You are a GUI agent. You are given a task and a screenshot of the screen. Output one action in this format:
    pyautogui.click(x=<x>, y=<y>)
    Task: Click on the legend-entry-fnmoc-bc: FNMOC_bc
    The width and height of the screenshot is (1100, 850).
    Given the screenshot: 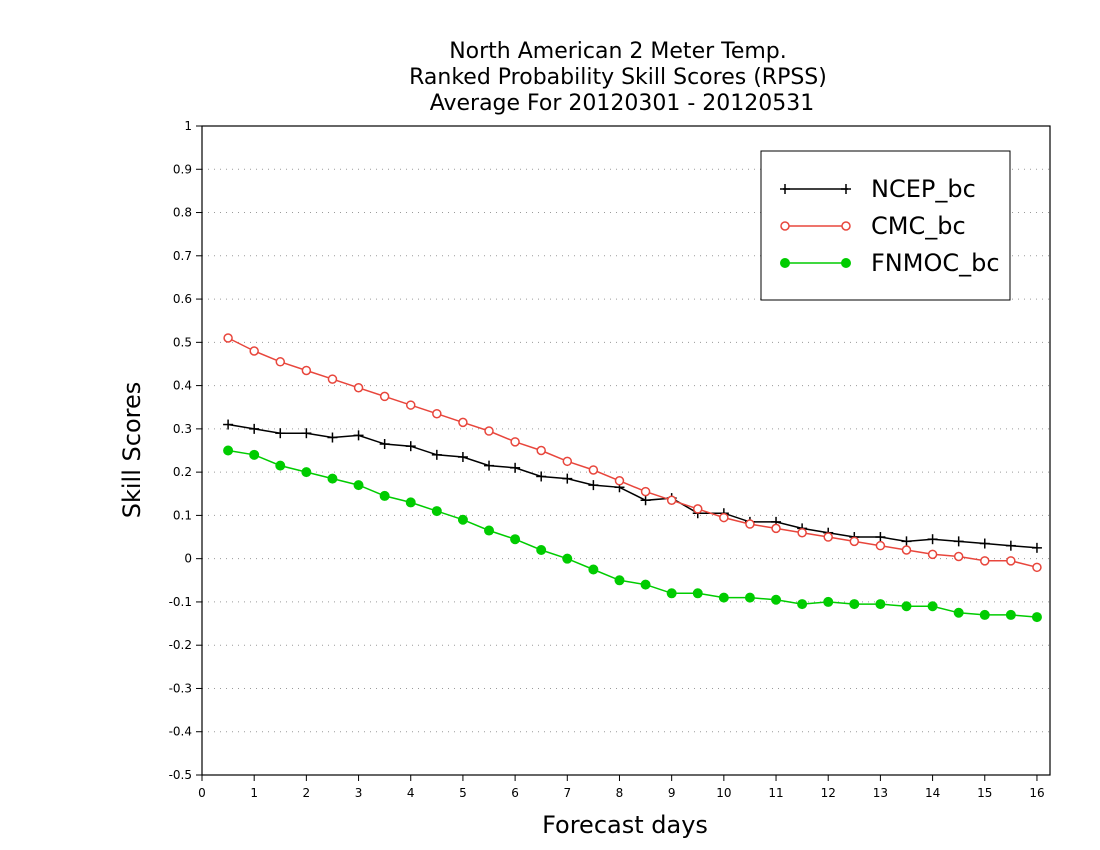 What is the action you would take?
    pyautogui.click(x=890, y=263)
    